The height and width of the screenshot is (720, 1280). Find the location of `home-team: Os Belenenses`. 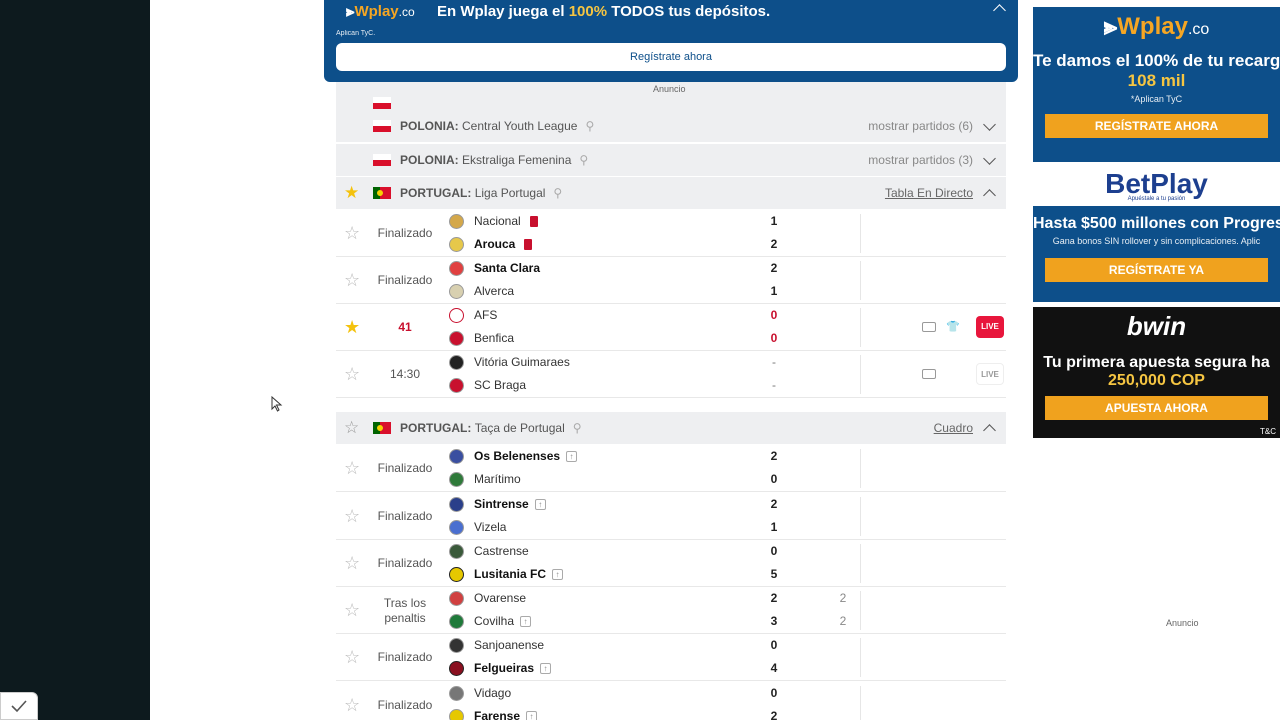

home-team: Os Belenenses is located at coordinates (517, 456).